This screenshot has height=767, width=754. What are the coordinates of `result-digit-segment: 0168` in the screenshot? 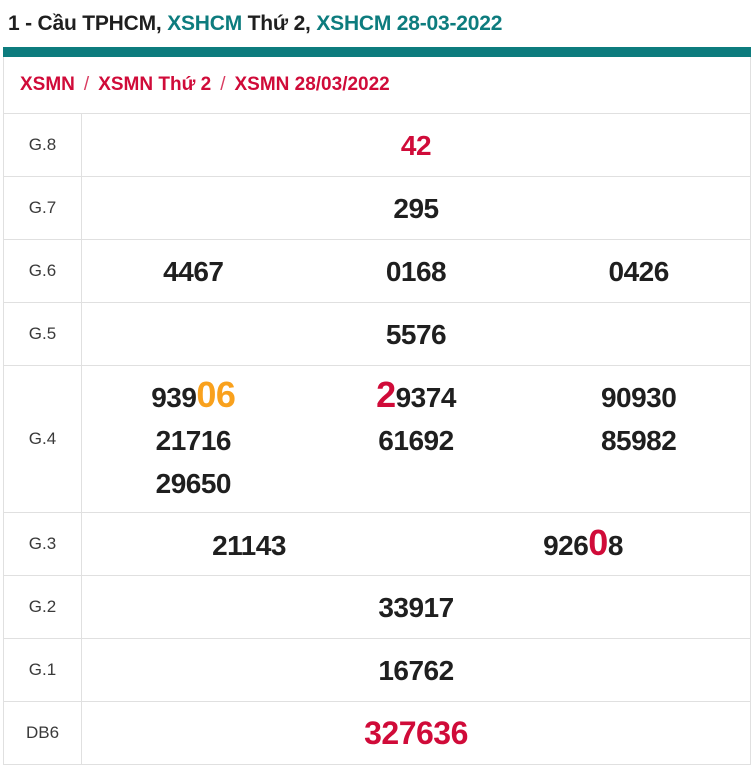 It's located at (416, 271).